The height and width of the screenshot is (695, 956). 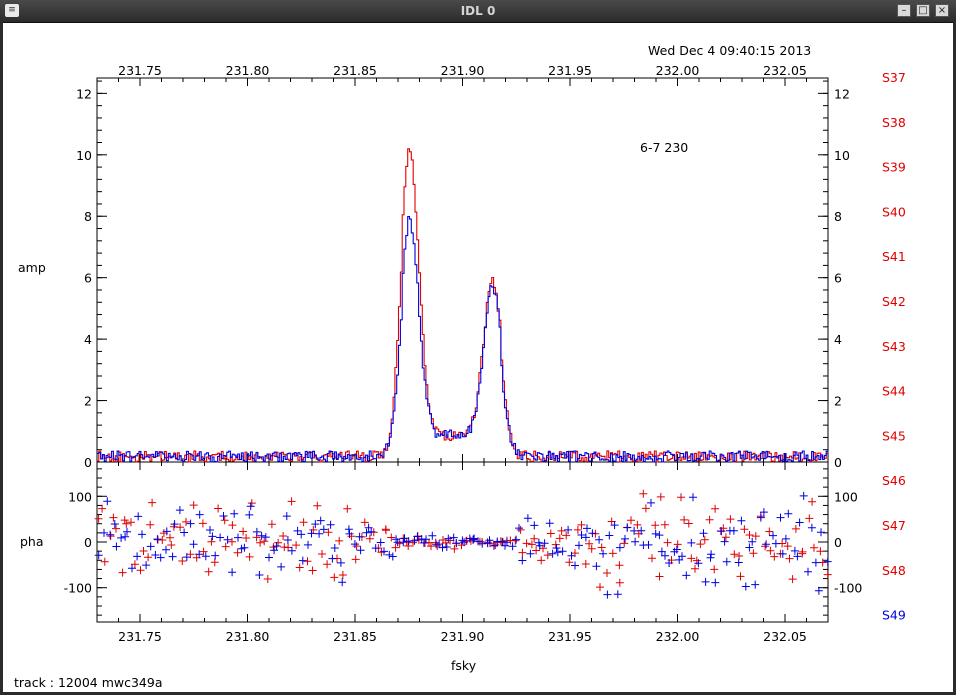 I want to click on baseline-label: S44, so click(x=894, y=391).